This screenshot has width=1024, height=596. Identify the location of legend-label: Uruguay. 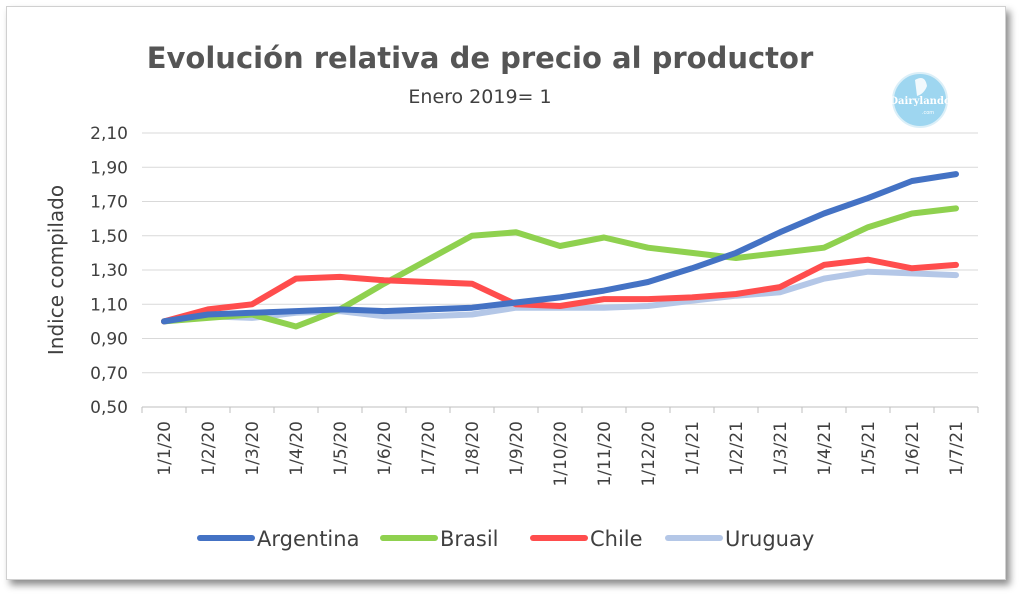
(769, 539).